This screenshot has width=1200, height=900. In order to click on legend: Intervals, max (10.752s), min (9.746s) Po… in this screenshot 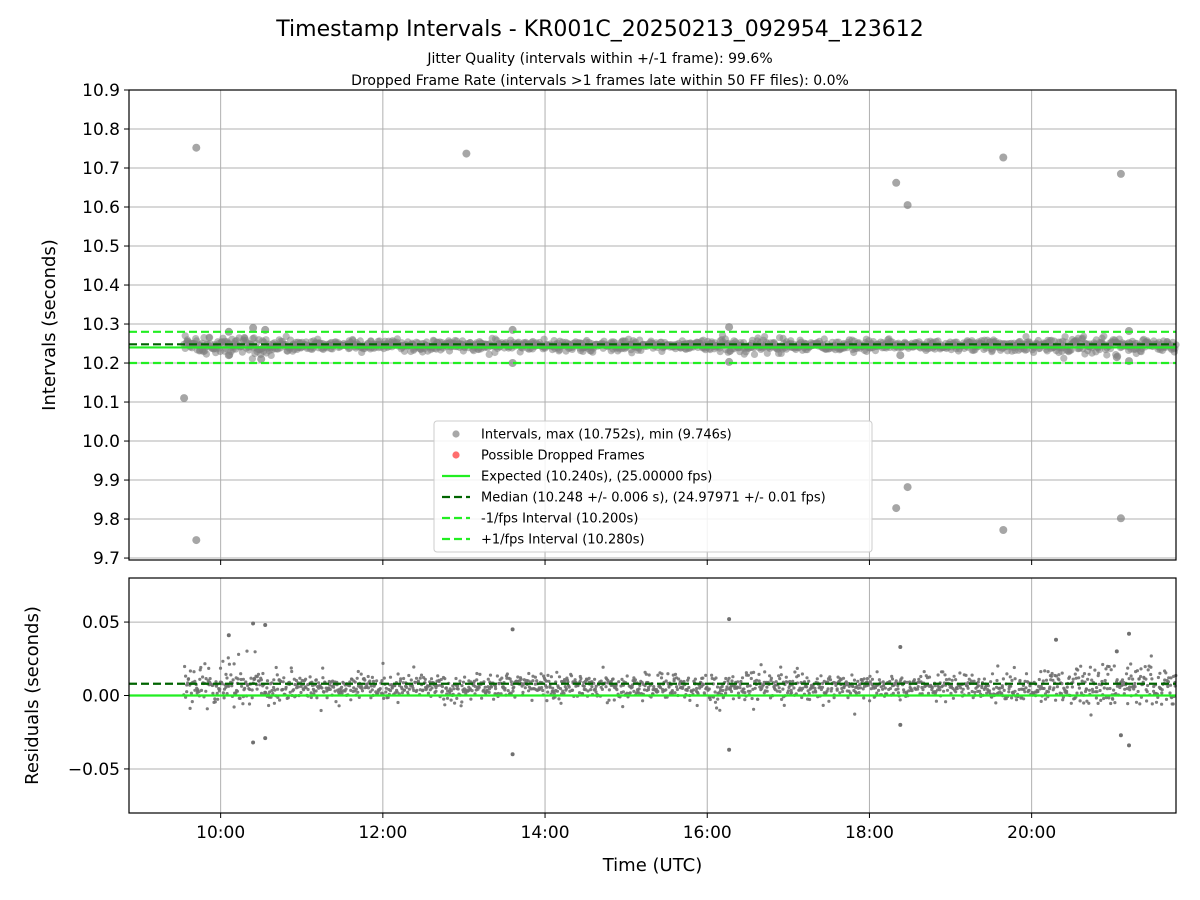, I will do `click(653, 486)`.